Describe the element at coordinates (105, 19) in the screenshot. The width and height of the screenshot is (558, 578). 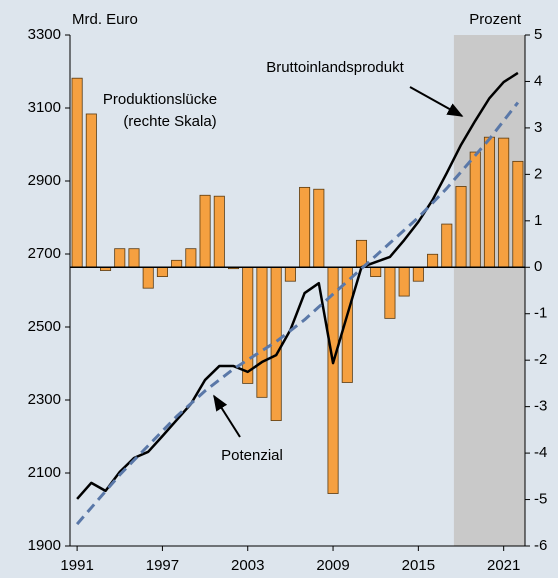
I see `y-axis-label: Mrd. Euro` at that location.